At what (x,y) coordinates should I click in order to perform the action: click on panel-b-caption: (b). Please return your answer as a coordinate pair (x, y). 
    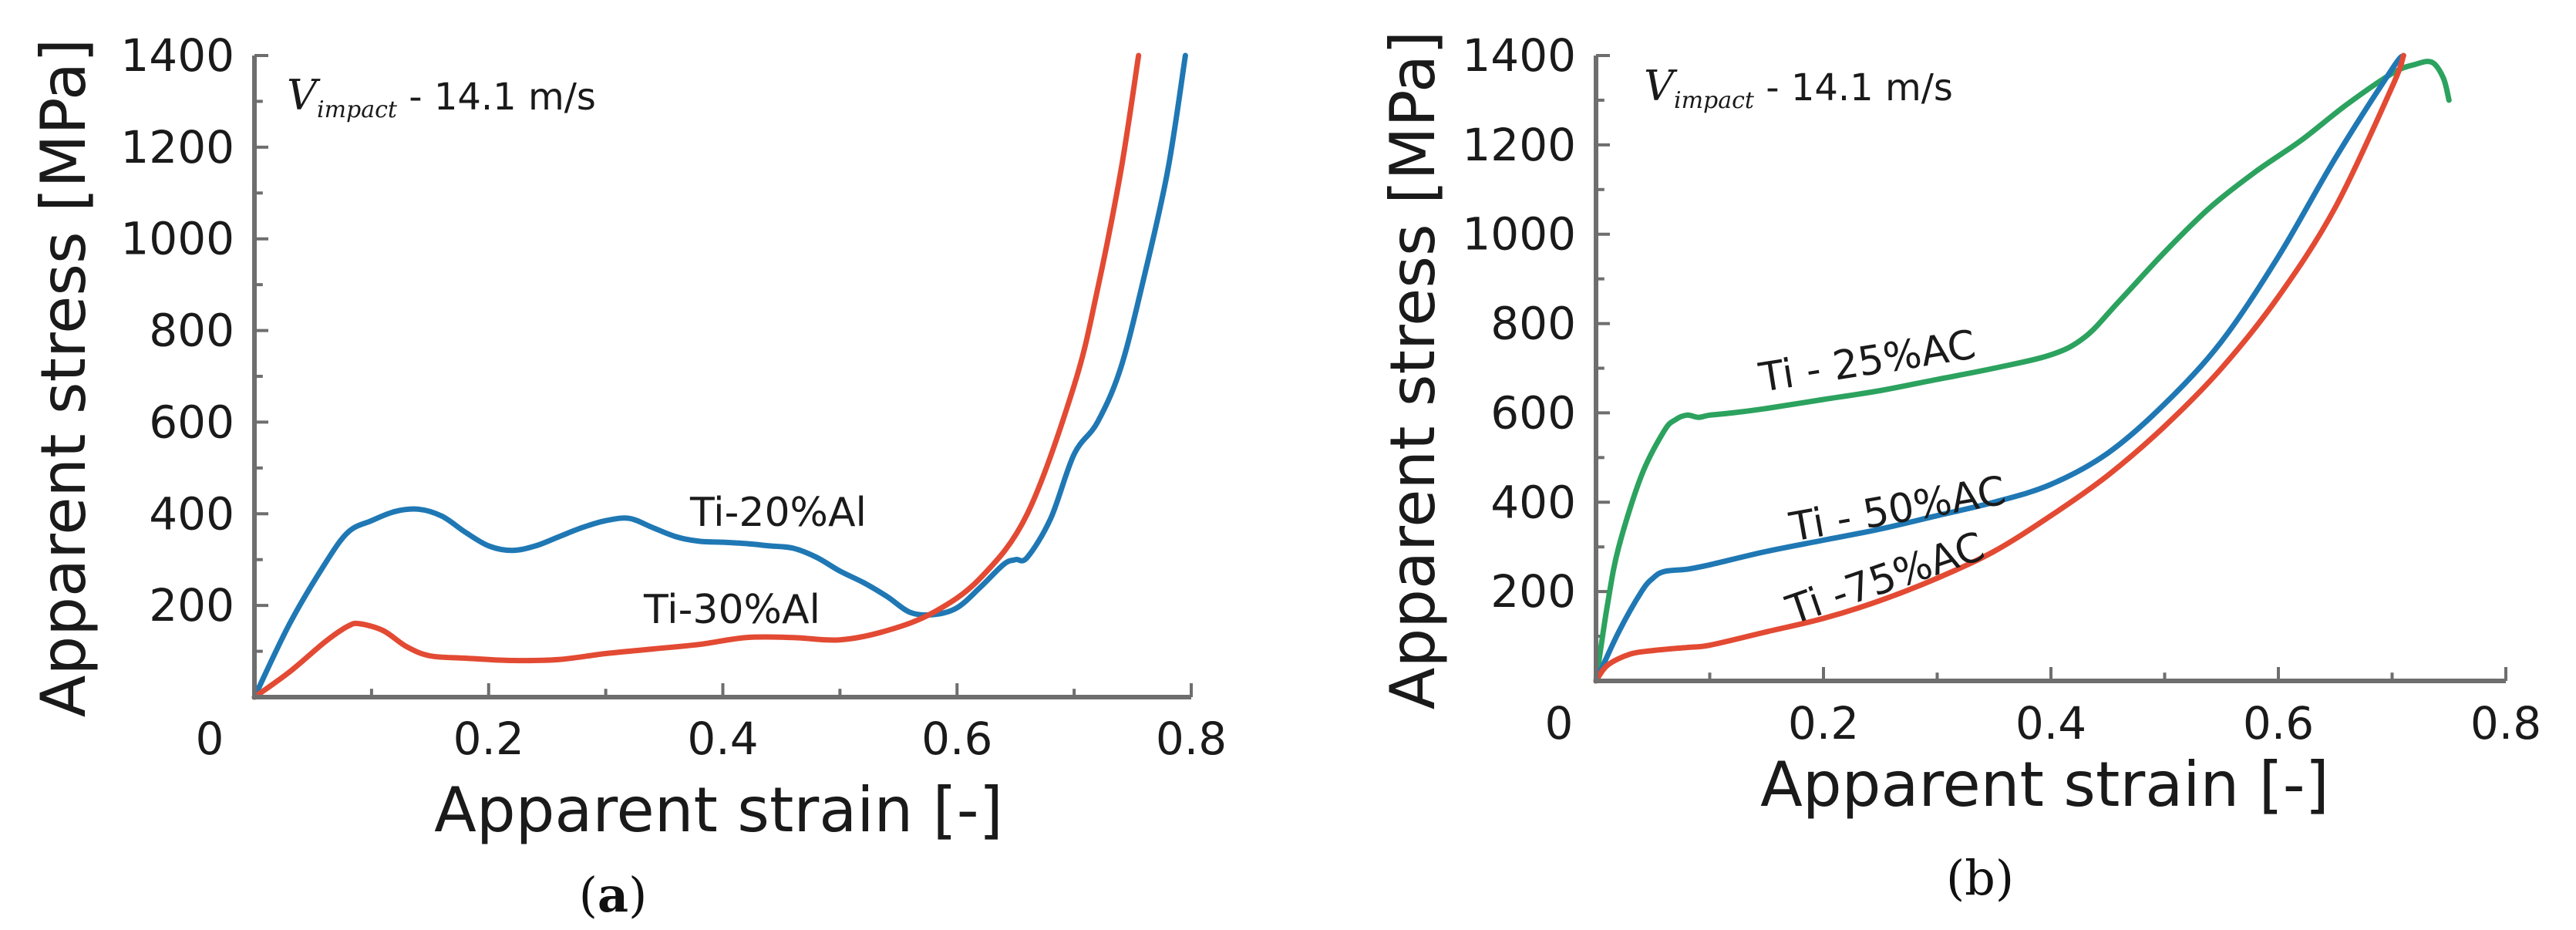
    Looking at the image, I should click on (1980, 878).